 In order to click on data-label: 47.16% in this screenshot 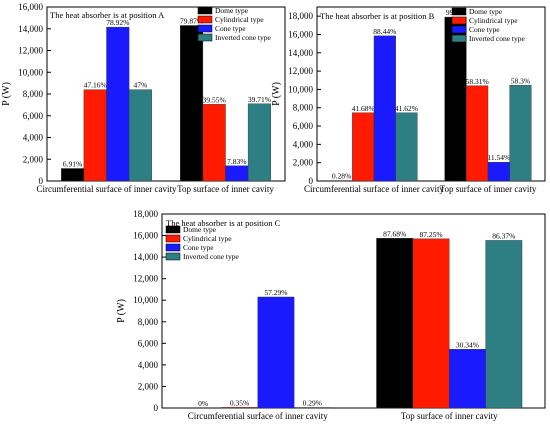, I will do `click(95, 85)`.